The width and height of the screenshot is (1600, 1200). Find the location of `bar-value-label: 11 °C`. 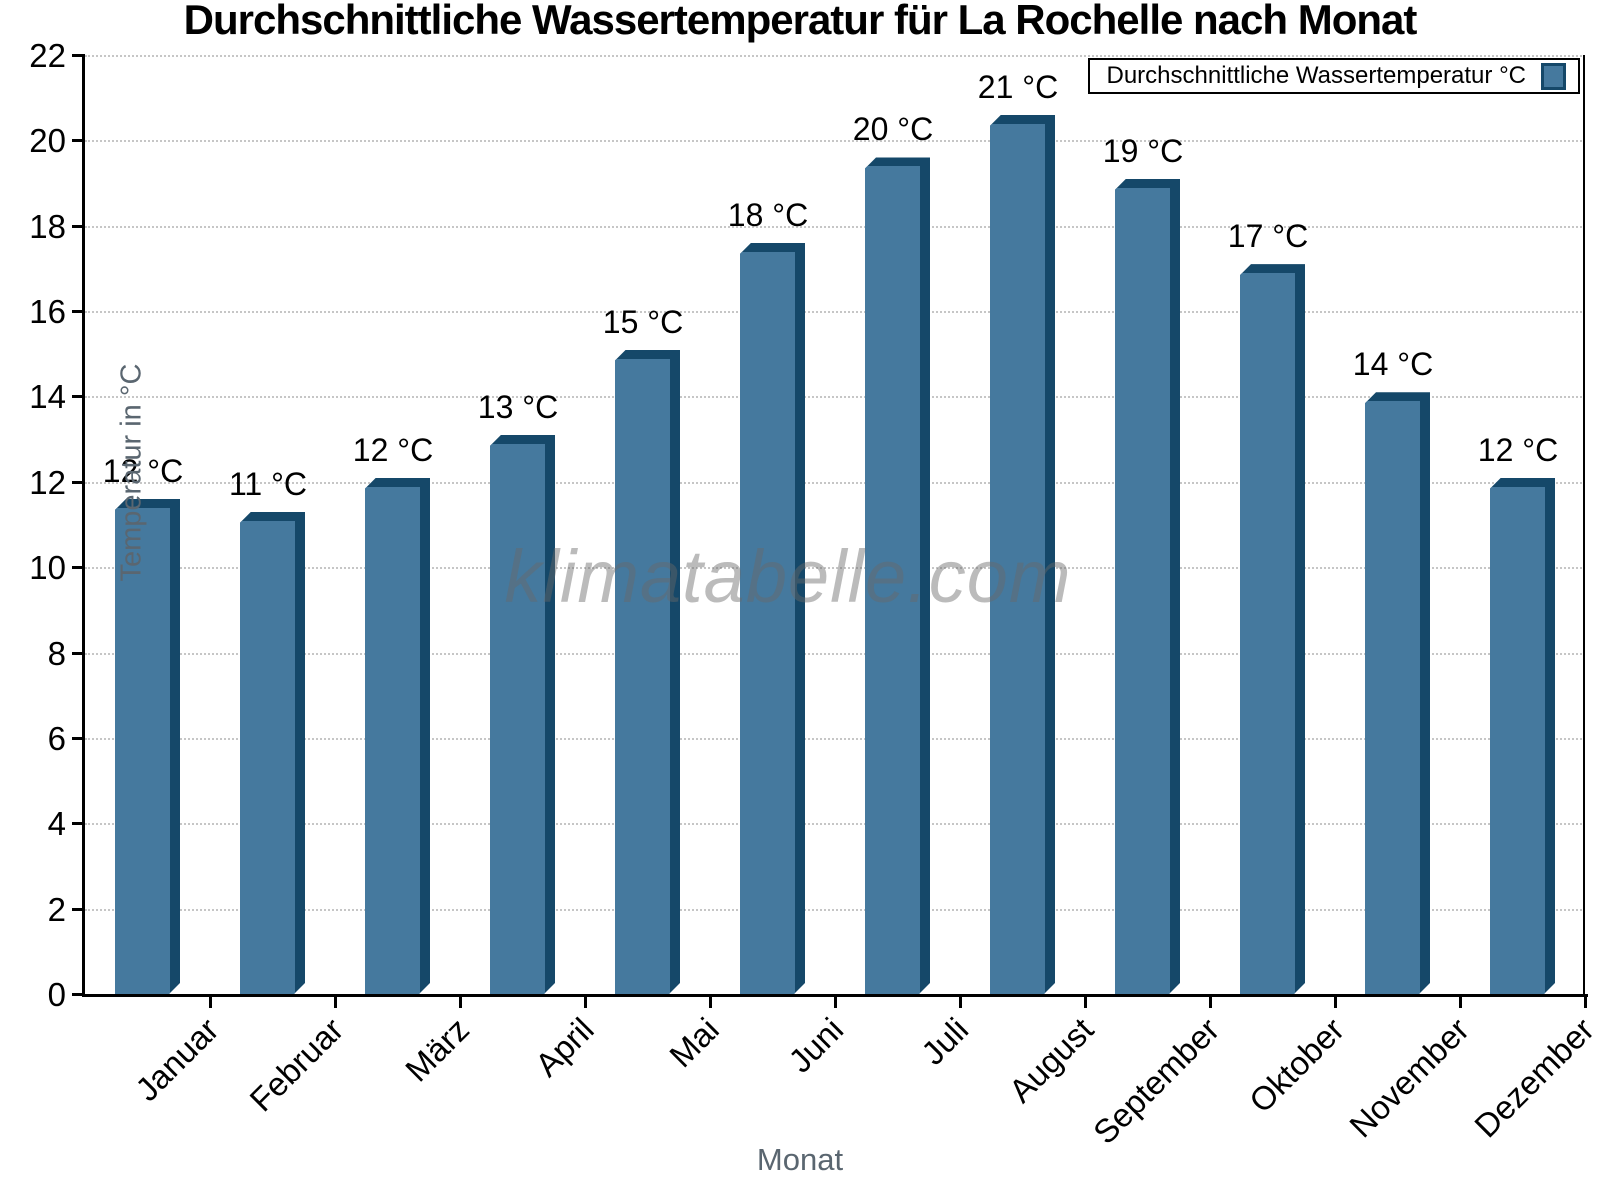

bar-value-label: 11 °C is located at coordinates (268, 483).